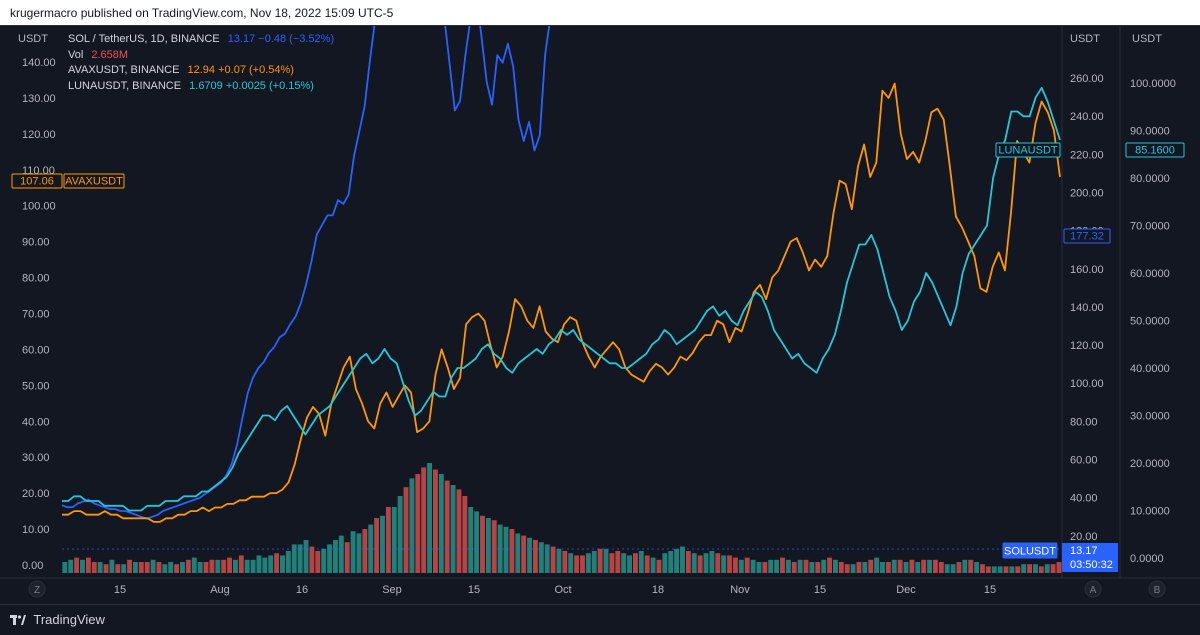 Image resolution: width=1200 pixels, height=635 pixels. What do you see at coordinates (1087, 346) in the screenshot?
I see `middle-axis-tick-5: 120.00` at bounding box center [1087, 346].